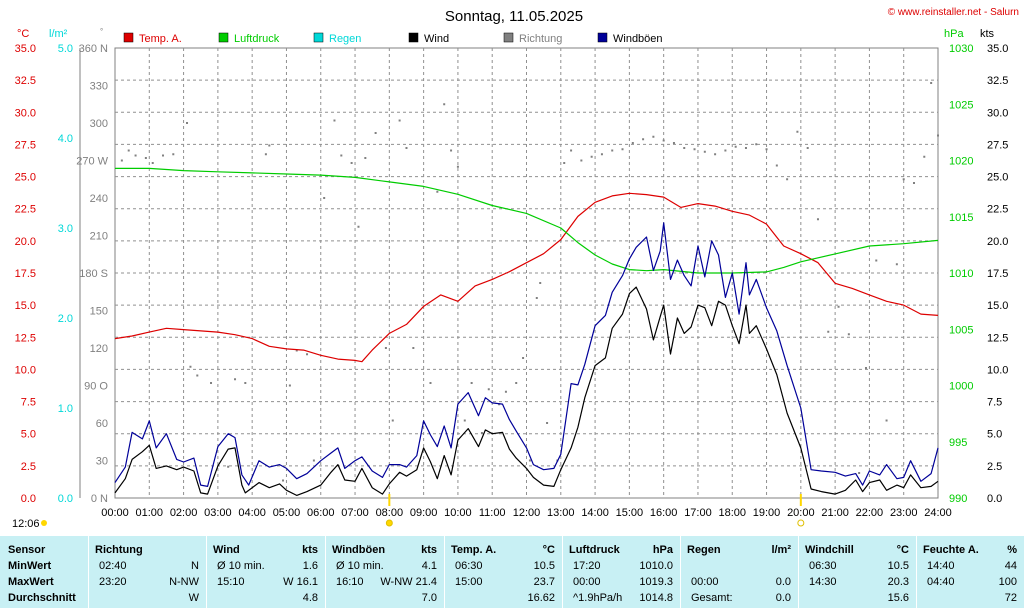  I want to click on rain-unit-label: l/m², so click(58, 34).